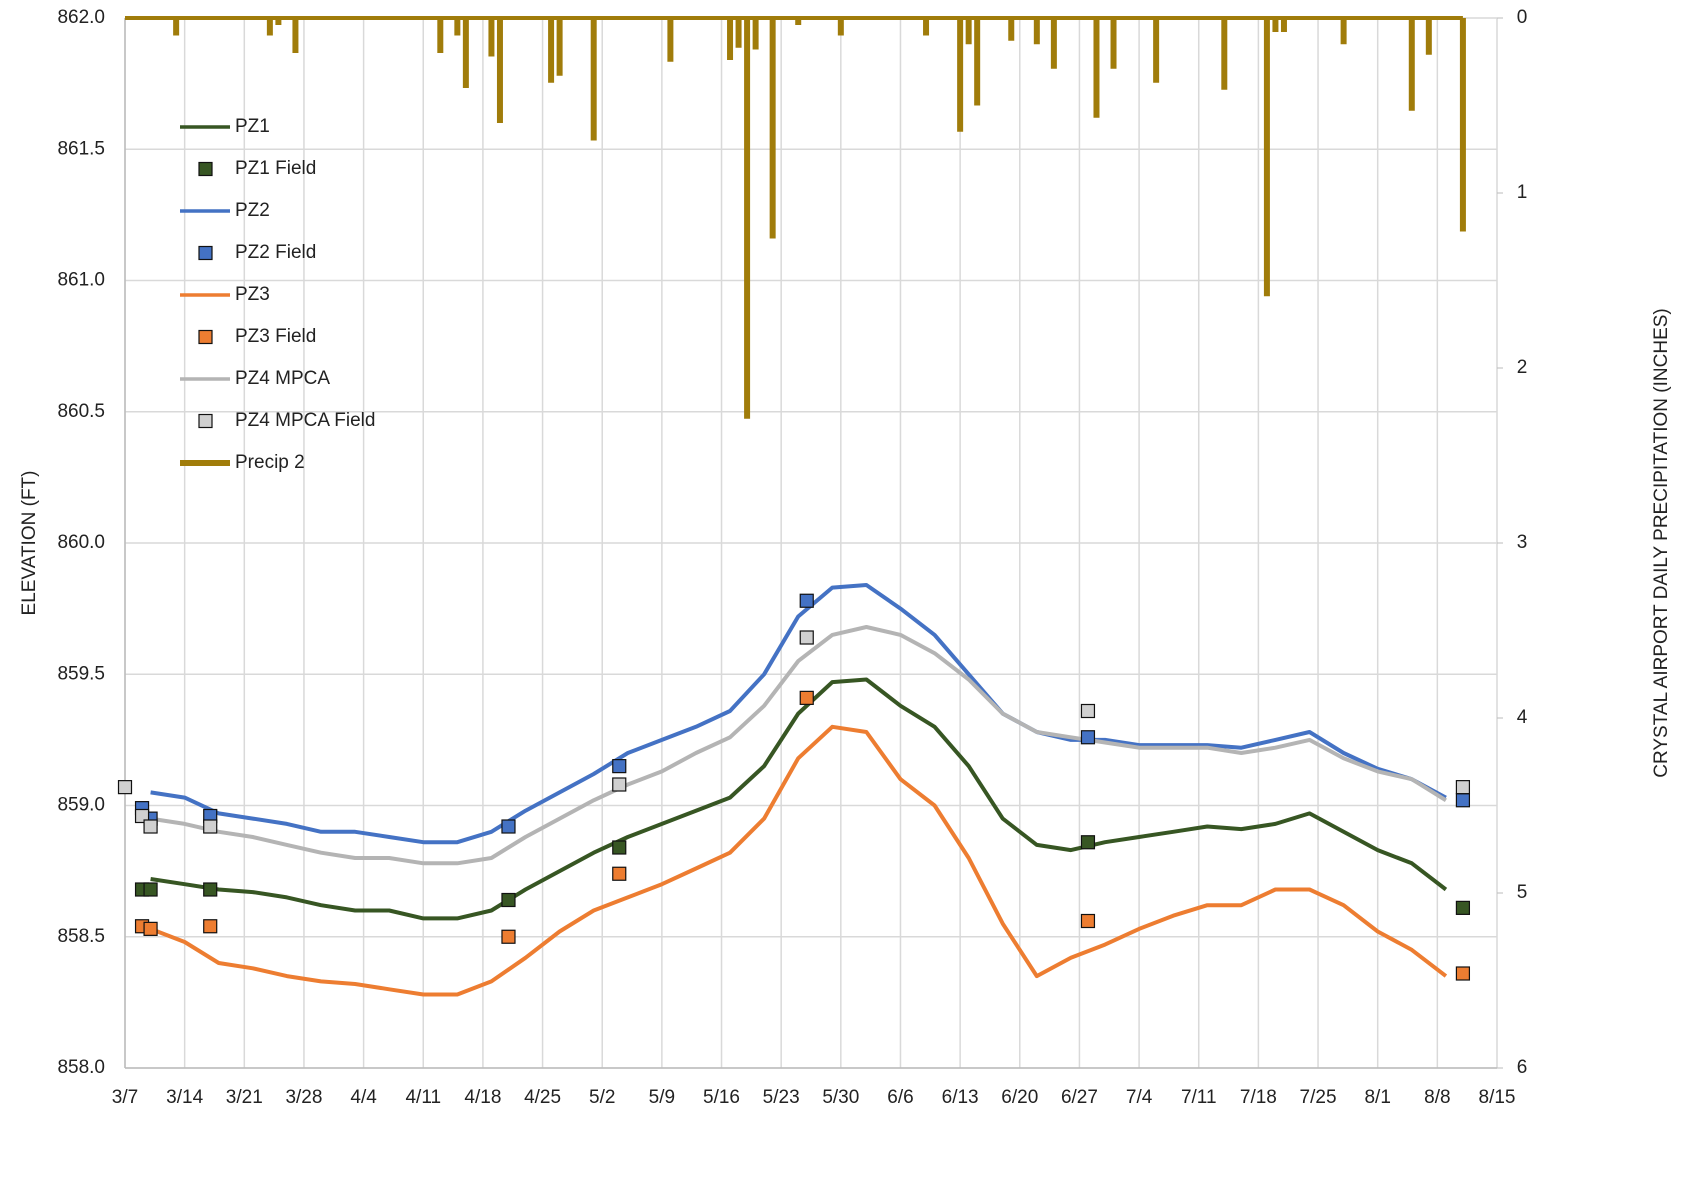 This screenshot has width=1685, height=1198. What do you see at coordinates (252, 210) in the screenshot?
I see `legend-label: PZ2` at bounding box center [252, 210].